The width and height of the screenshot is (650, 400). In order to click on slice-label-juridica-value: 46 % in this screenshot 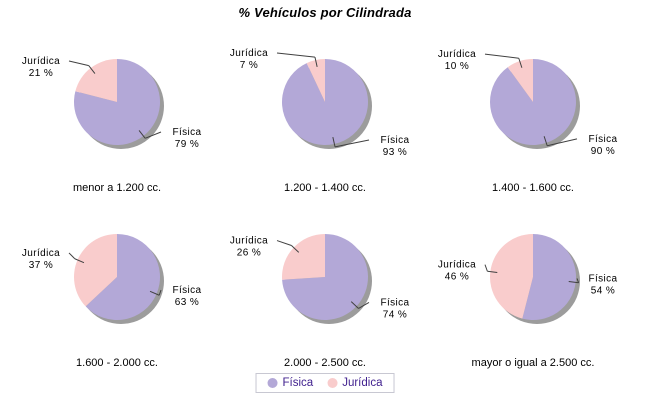, I will do `click(457, 277)`.